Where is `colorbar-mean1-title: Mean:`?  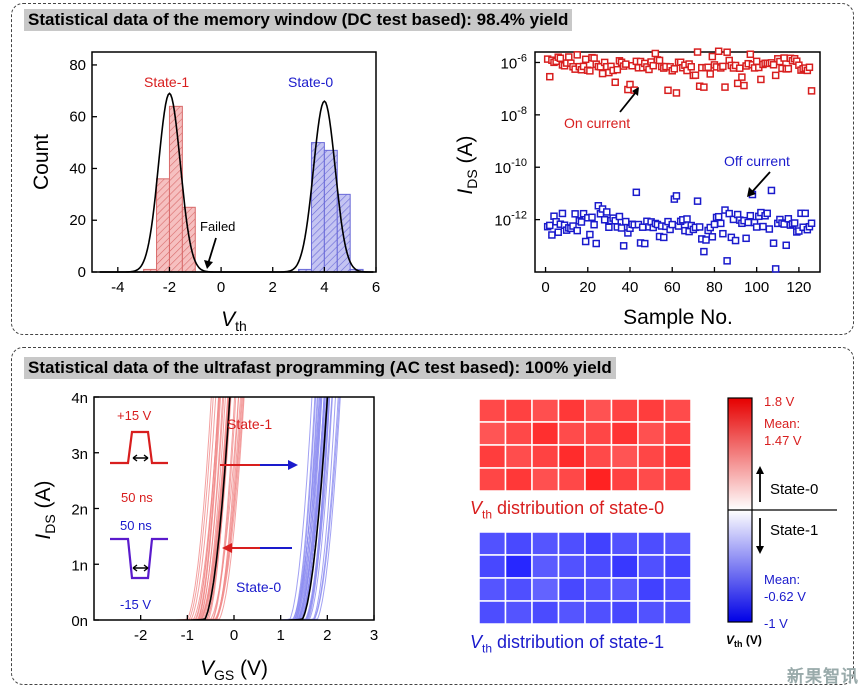 colorbar-mean1-title: Mean: is located at coordinates (782, 579).